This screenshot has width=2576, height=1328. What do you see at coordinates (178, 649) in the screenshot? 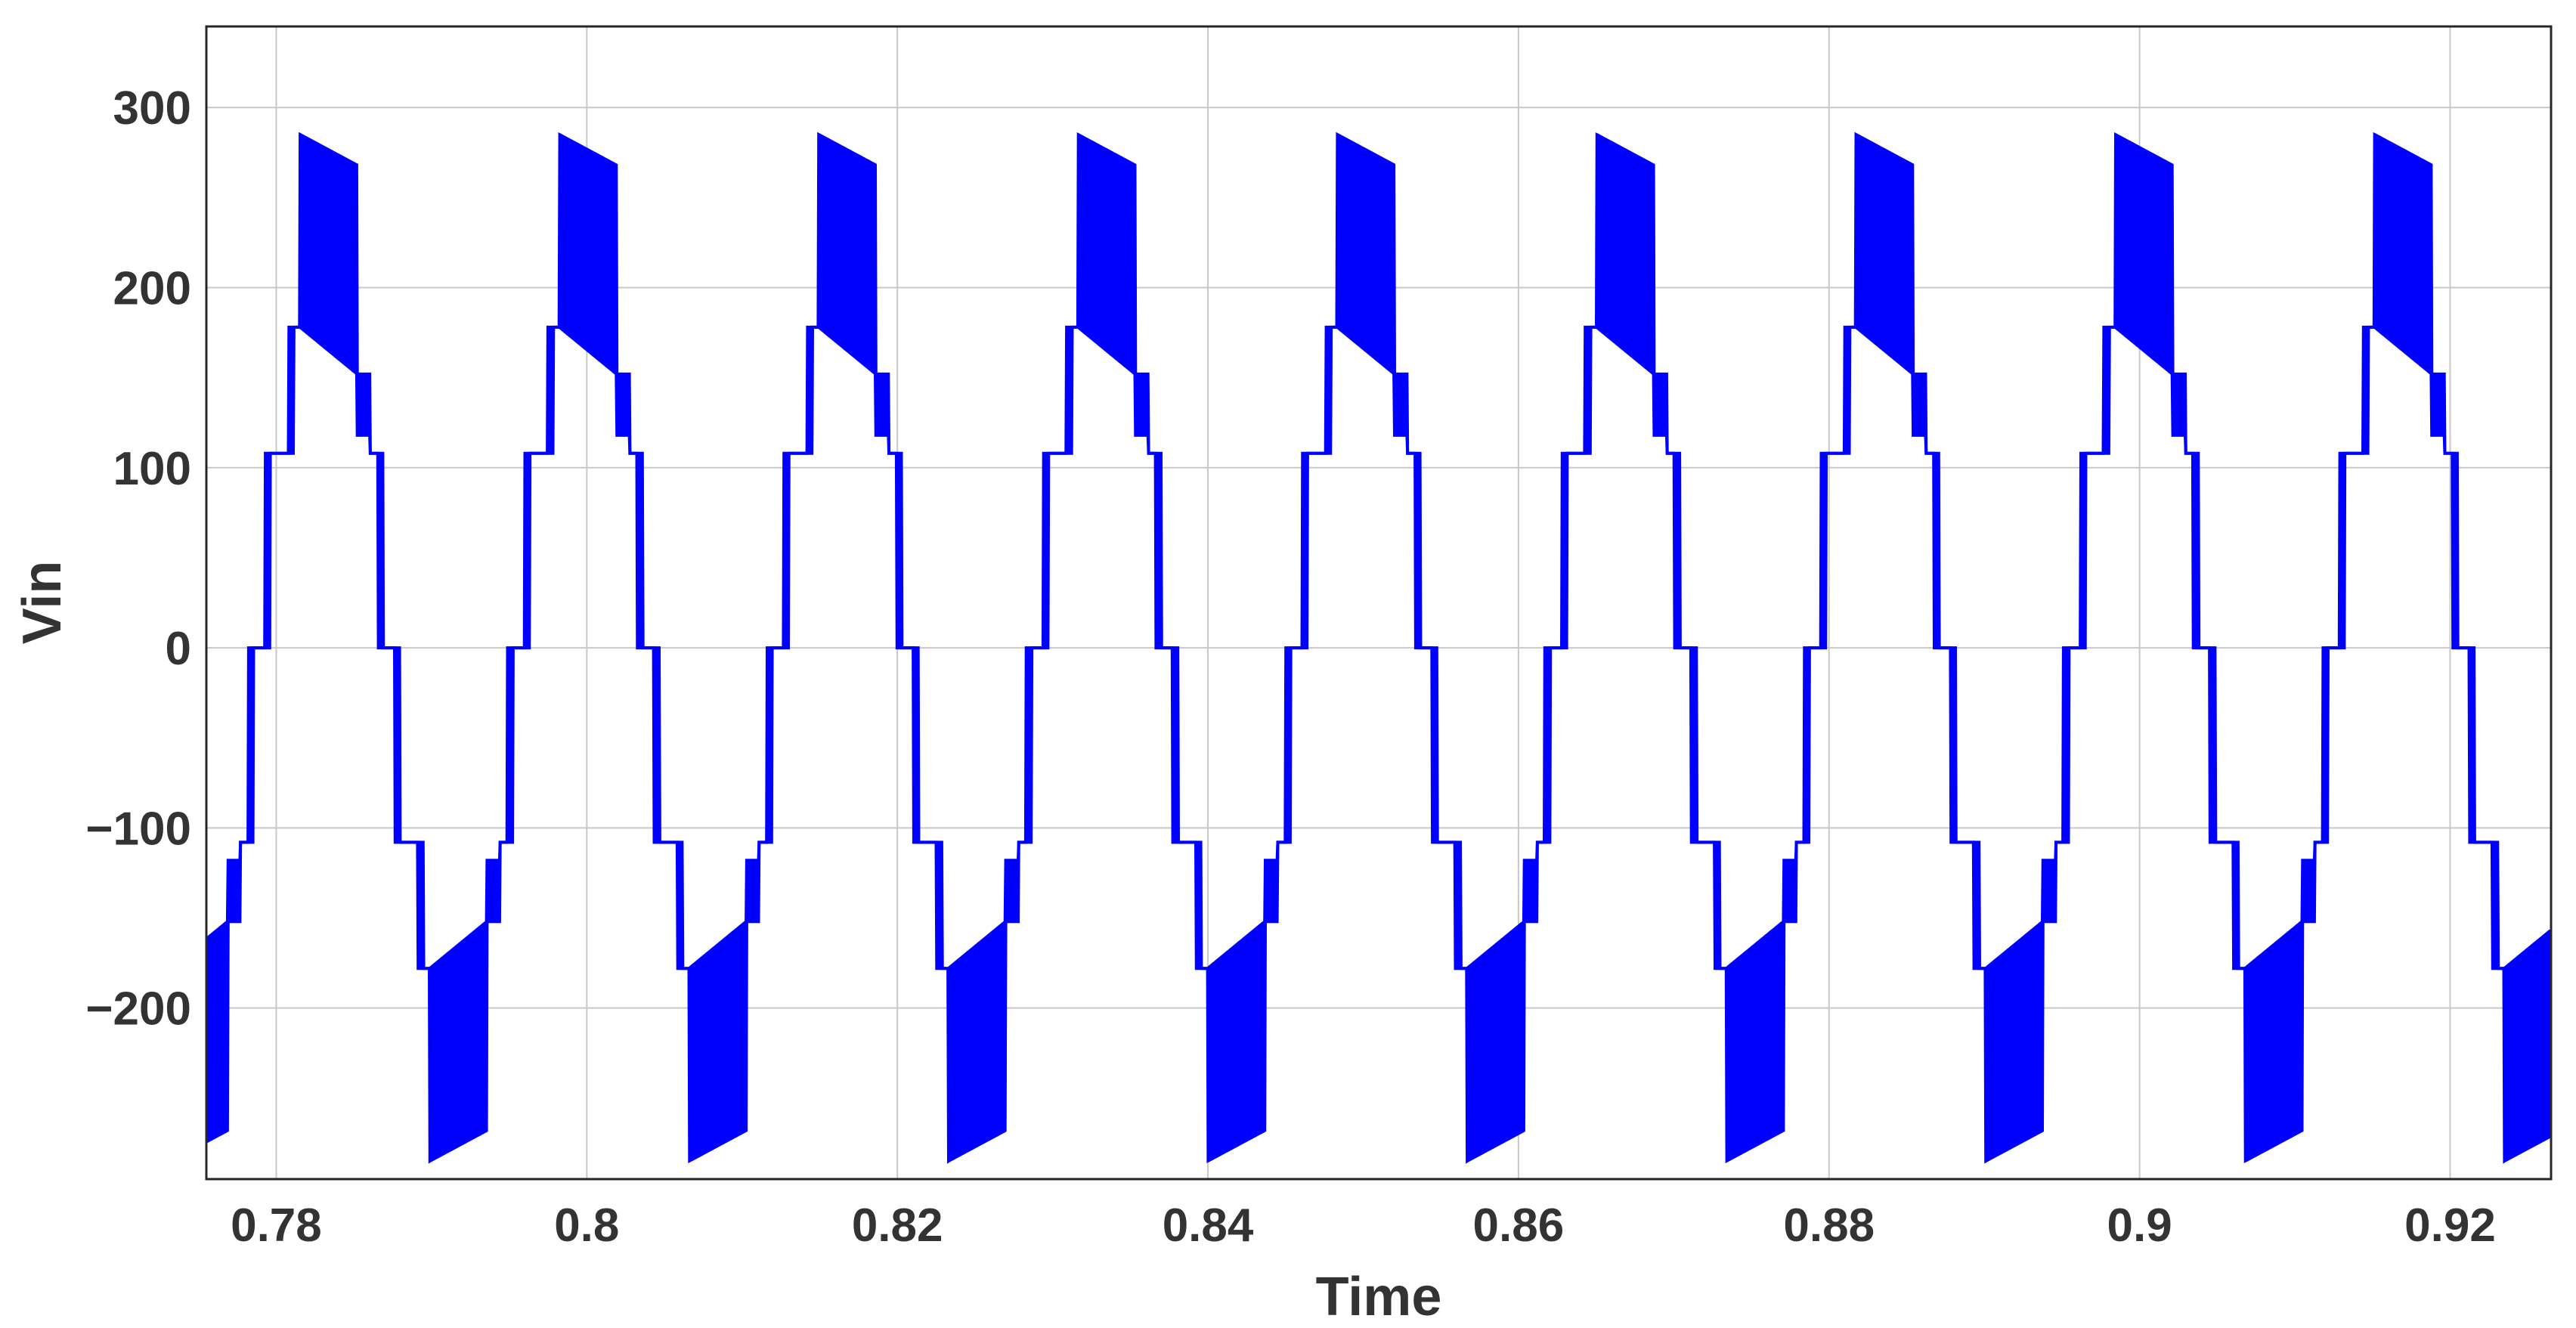
I see `y-tick-label: 0` at bounding box center [178, 649].